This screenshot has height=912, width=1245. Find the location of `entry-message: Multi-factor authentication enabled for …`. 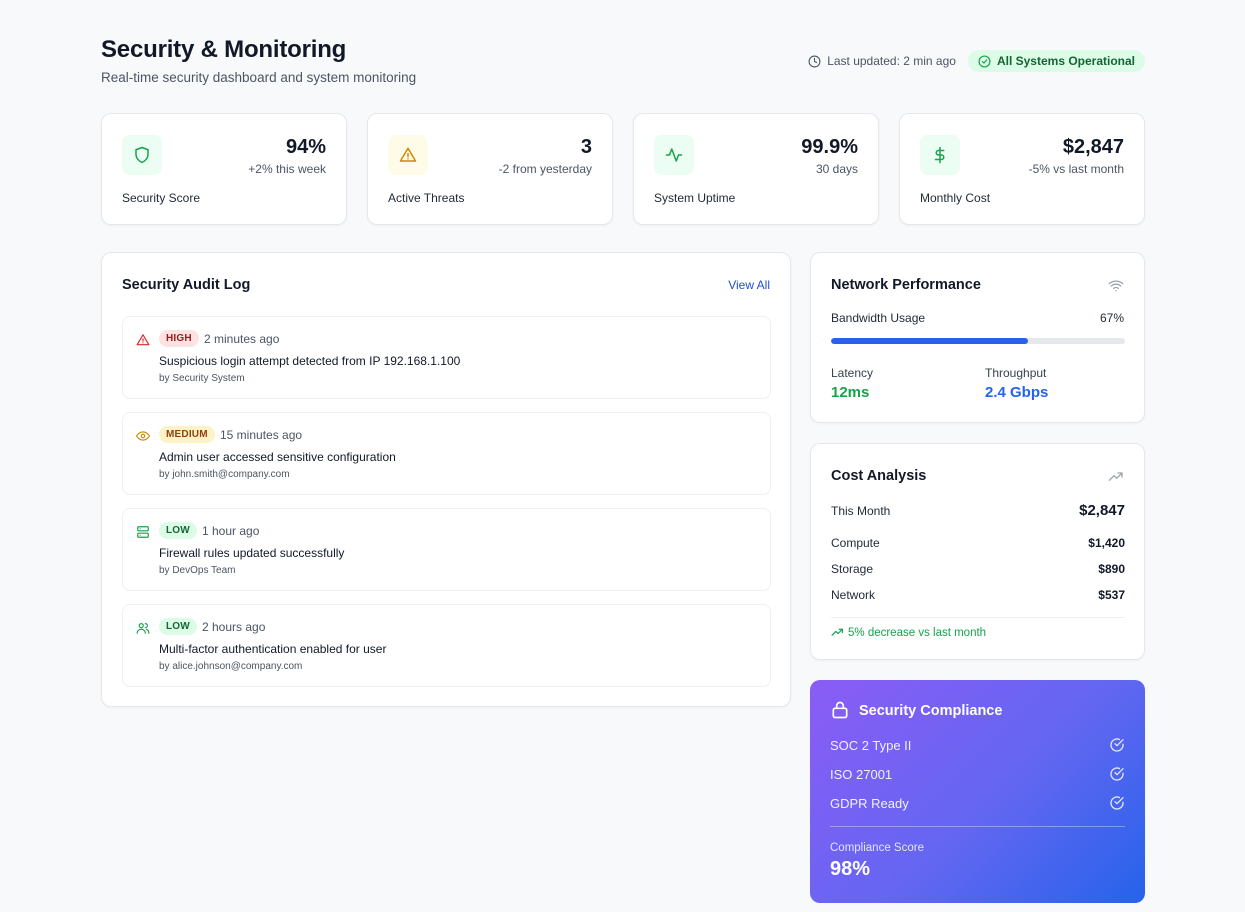

entry-message: Multi-factor authentication enabled for … is located at coordinates (273, 649).